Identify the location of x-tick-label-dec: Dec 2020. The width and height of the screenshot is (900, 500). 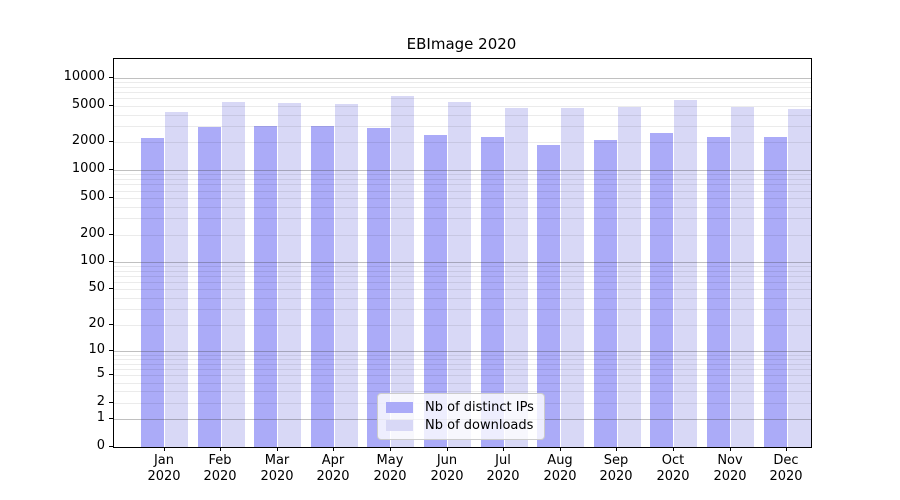
(786, 468).